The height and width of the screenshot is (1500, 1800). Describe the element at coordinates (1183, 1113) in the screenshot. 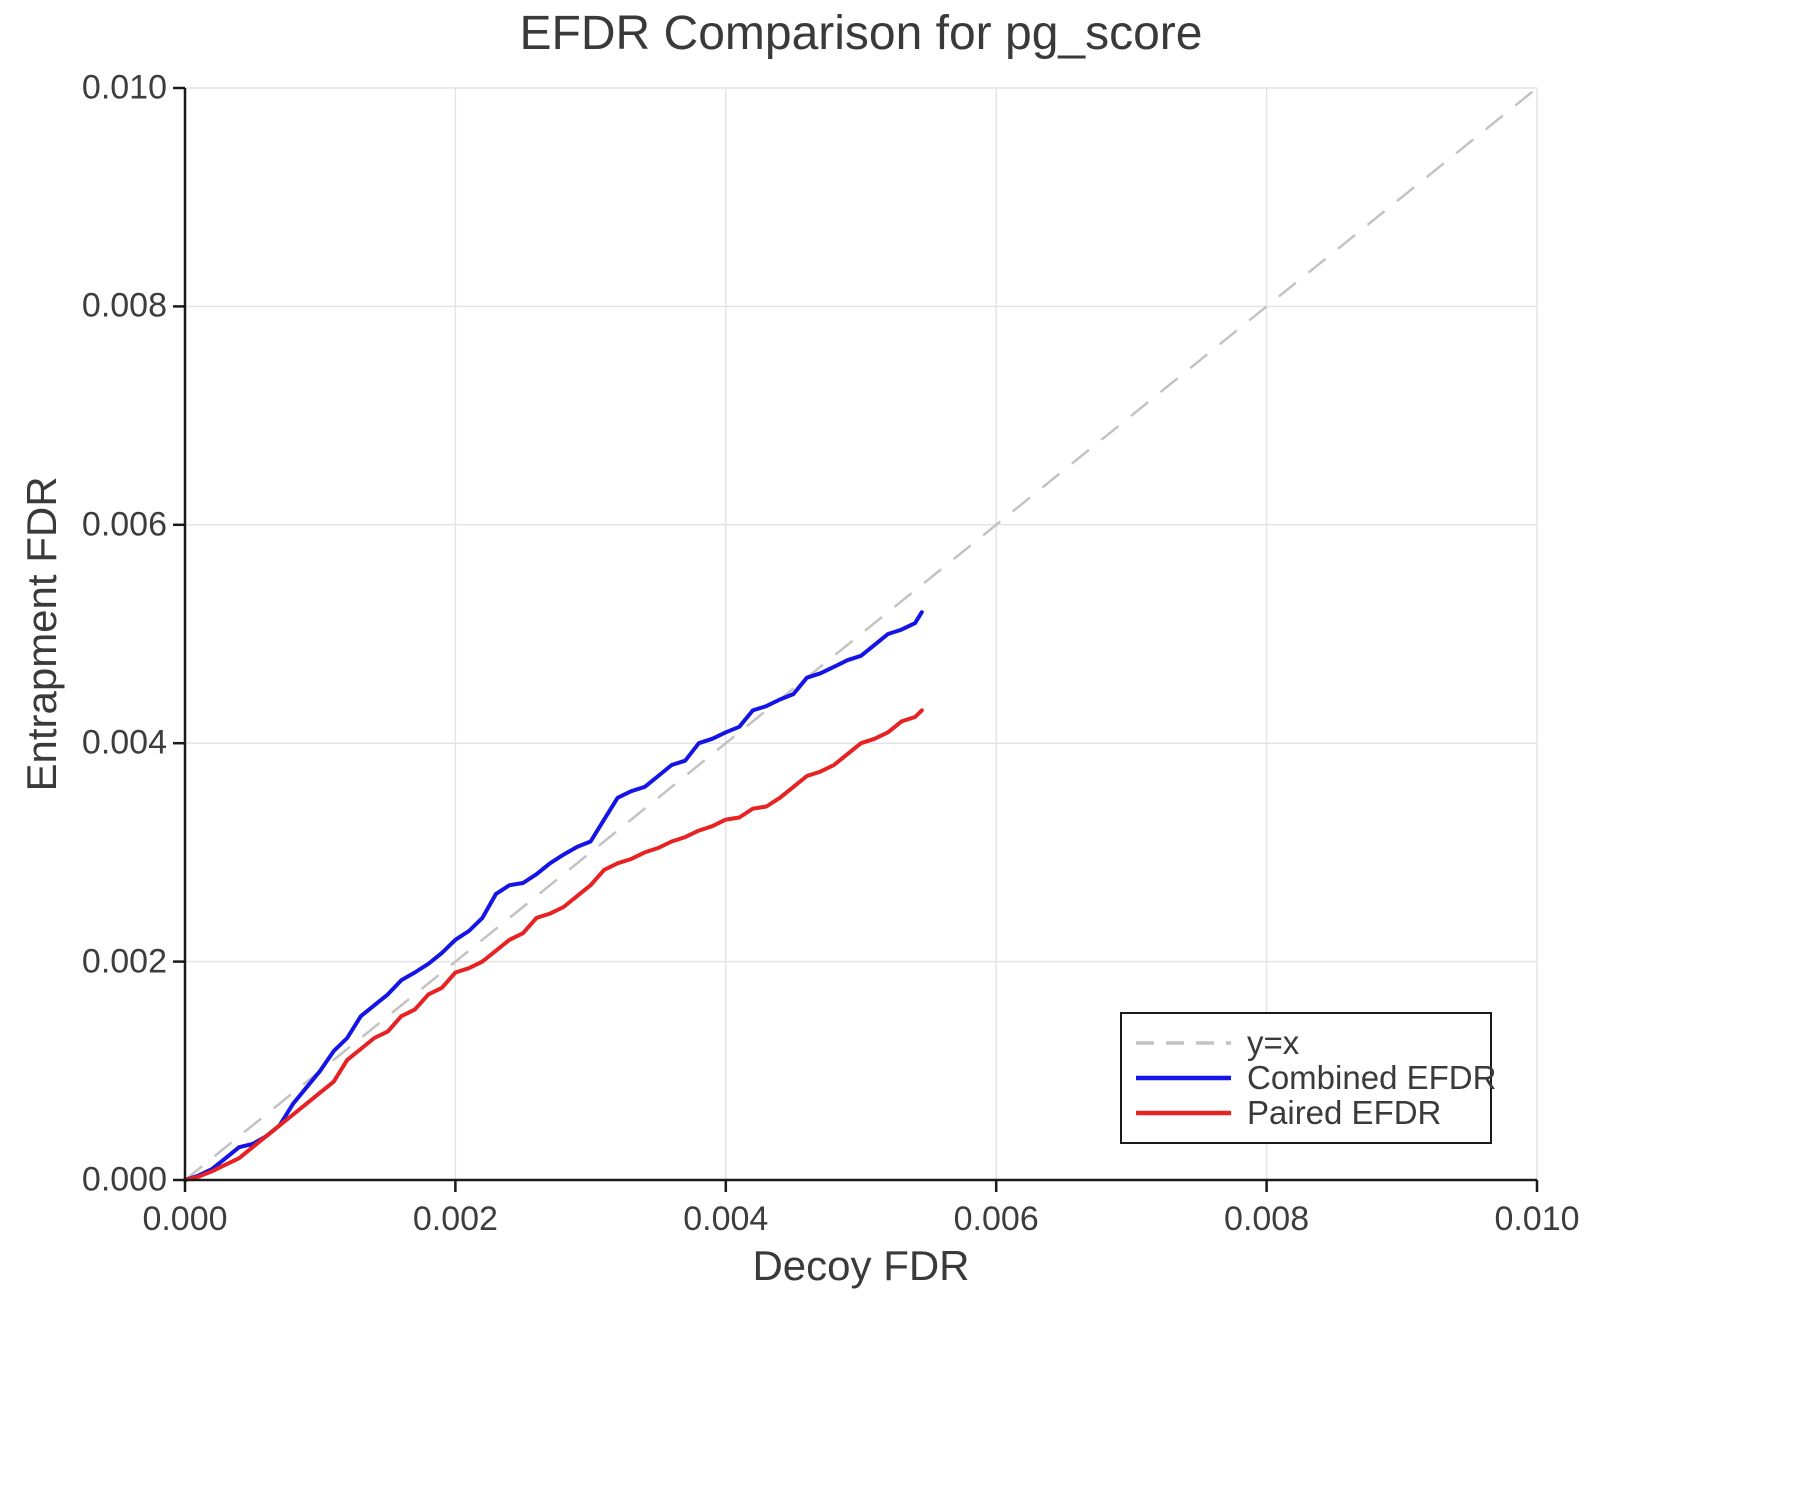

I see `paired-efdr-line-sample-icon` at that location.